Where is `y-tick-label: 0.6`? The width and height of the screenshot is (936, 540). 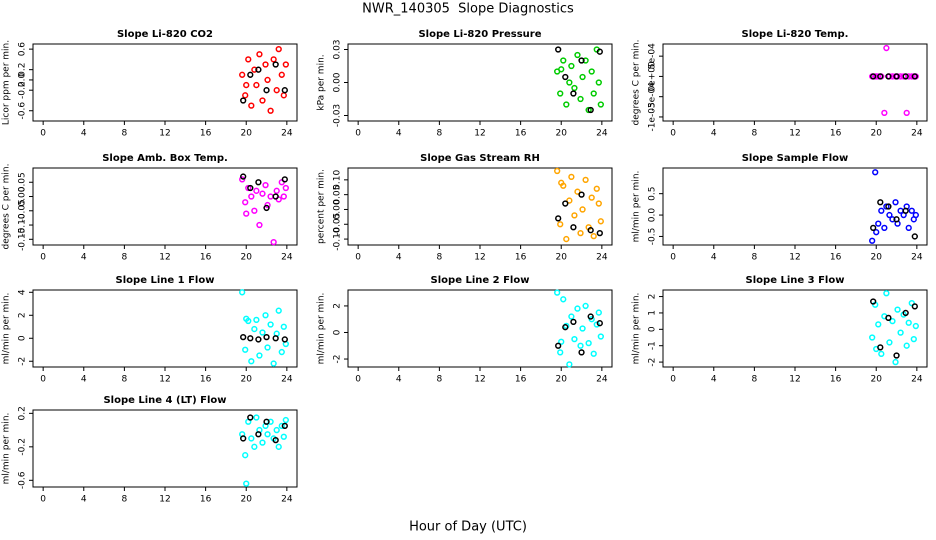
y-tick-label: 0.6 is located at coordinates (23, 49).